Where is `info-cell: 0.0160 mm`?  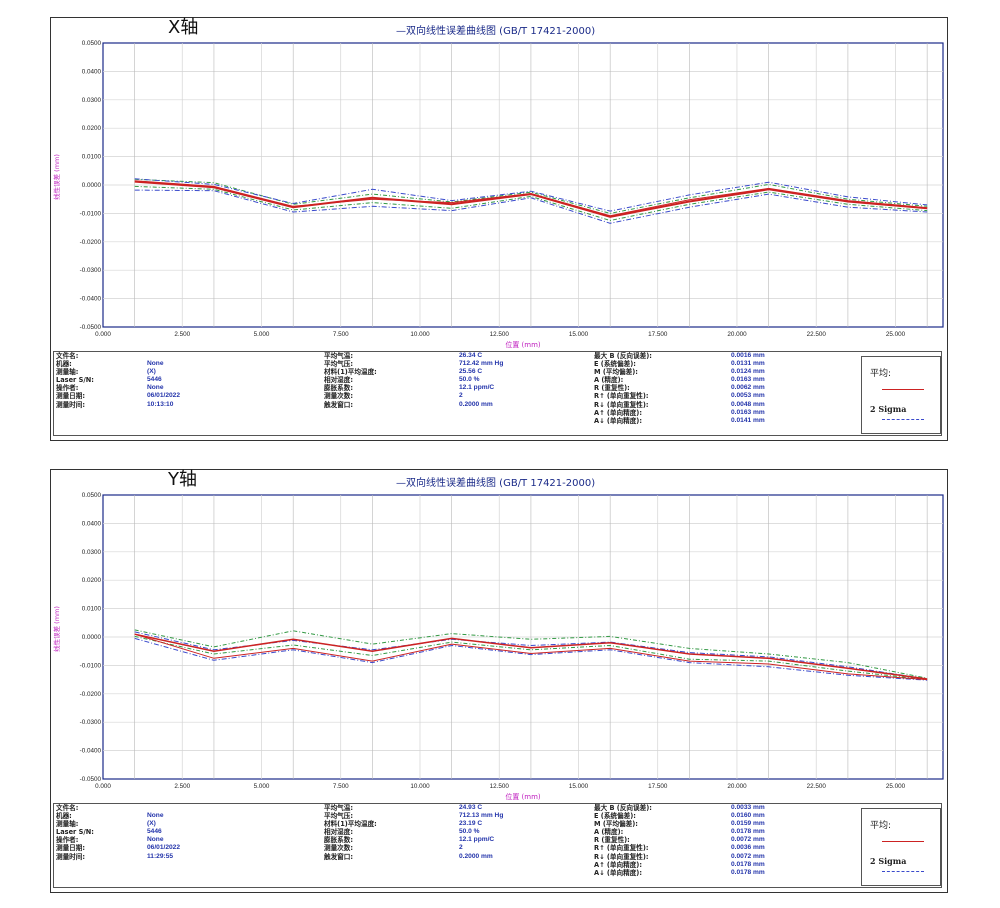
info-cell: 0.0160 mm is located at coordinates (748, 816).